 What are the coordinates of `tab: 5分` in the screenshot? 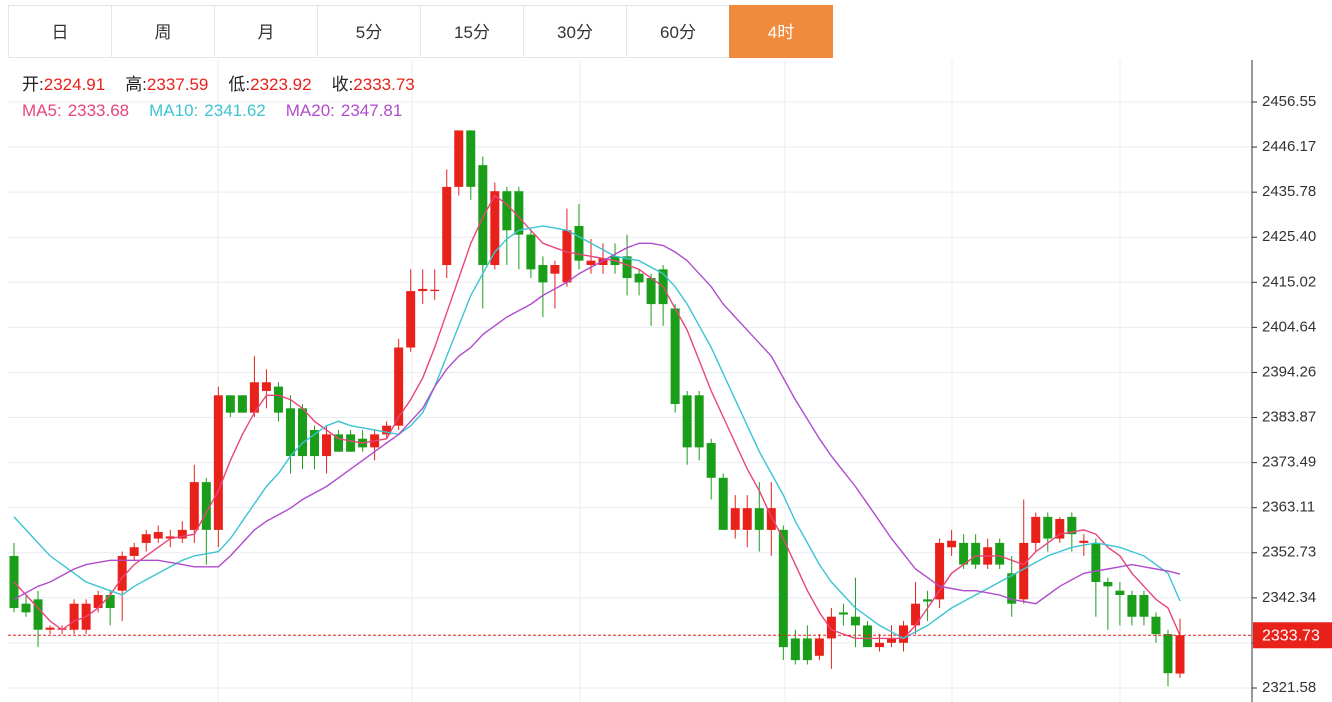 It's located at (369, 31).